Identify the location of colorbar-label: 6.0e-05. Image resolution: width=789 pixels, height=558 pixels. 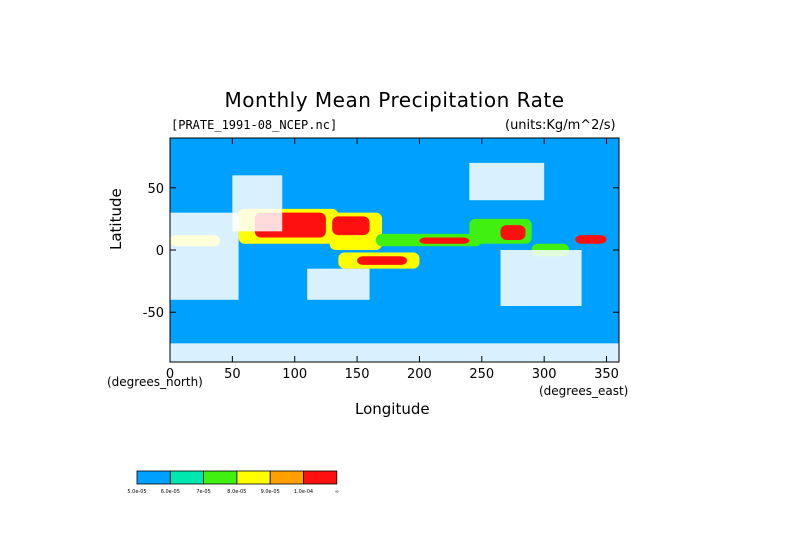
(170, 492).